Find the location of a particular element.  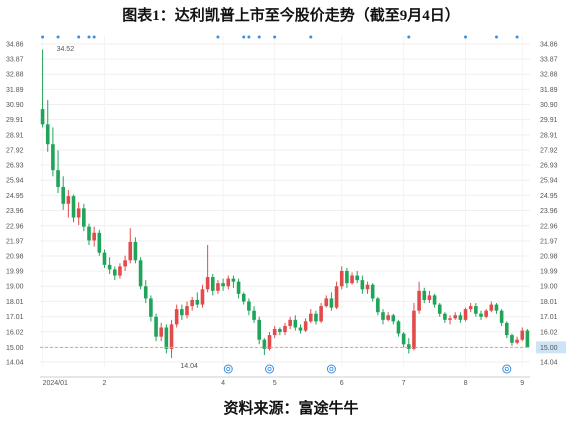

y-tick-left: 19.99 is located at coordinates (15, 272).